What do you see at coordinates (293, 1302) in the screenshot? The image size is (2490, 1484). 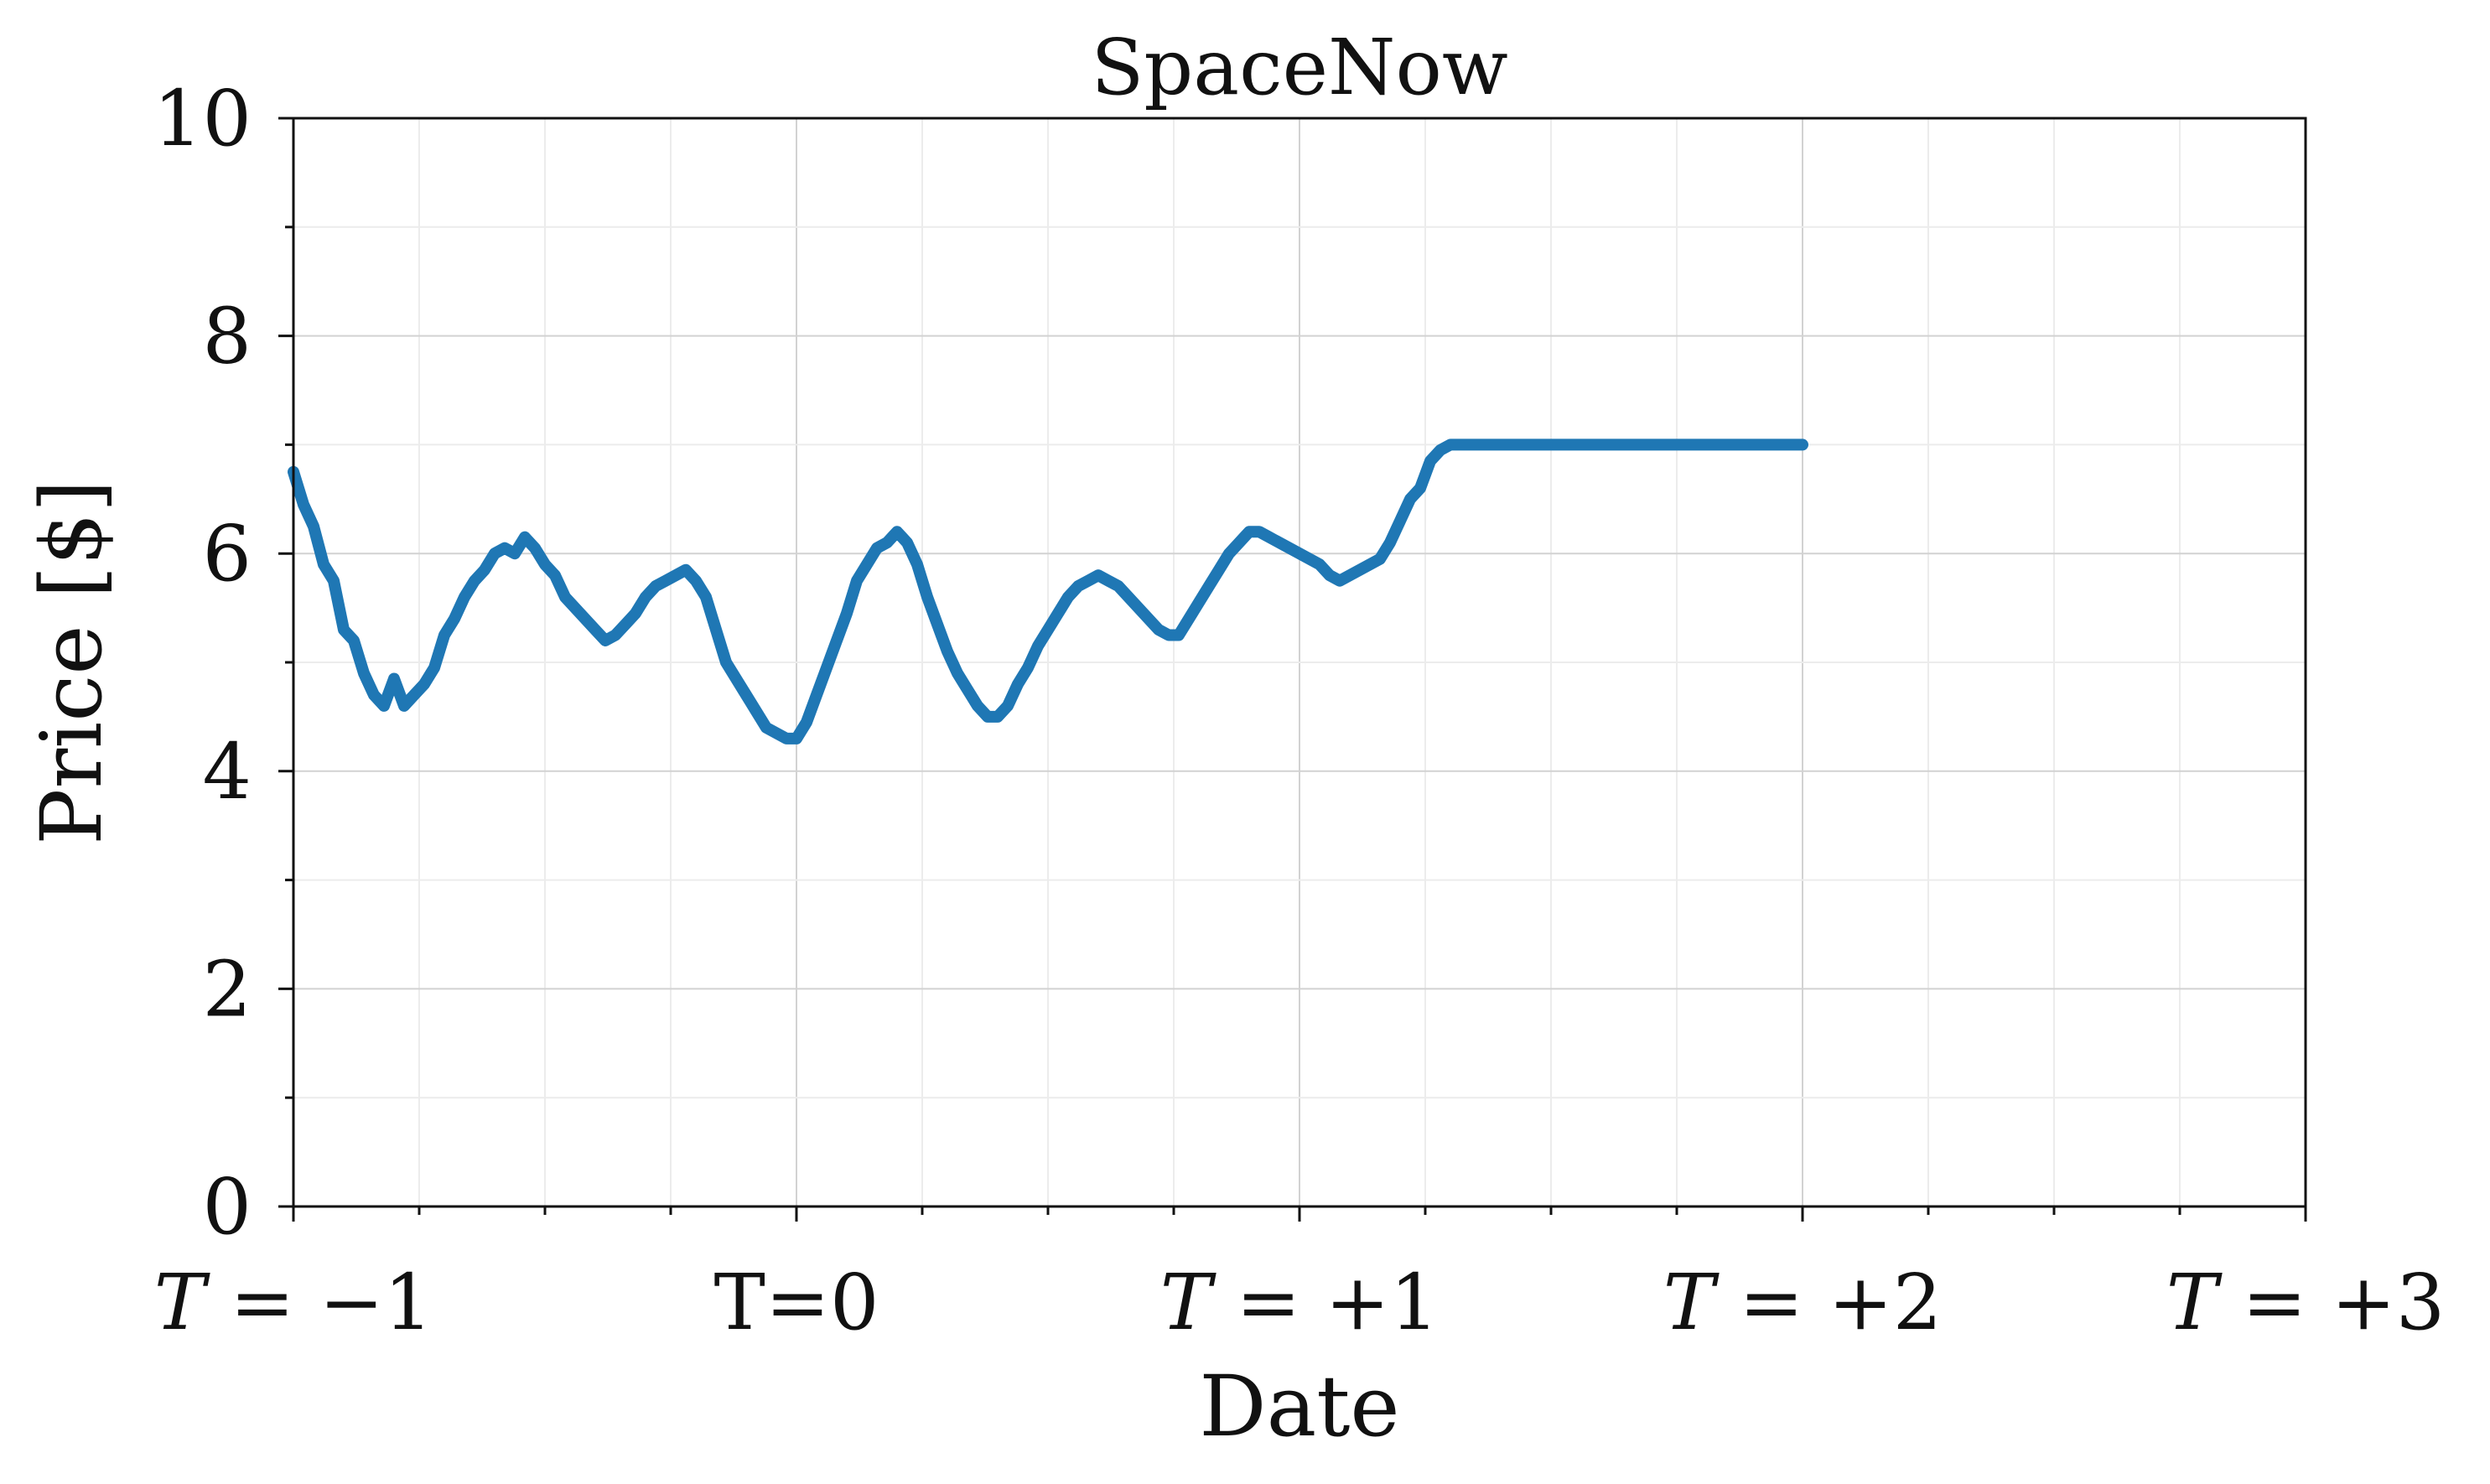 I see `x-tick-label: T = −1` at bounding box center [293, 1302].